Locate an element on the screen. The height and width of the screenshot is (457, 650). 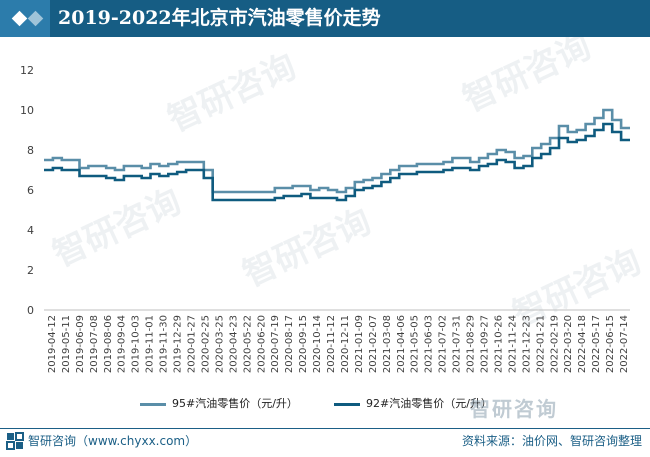
x-tick-label: 2022-06-15 is located at coordinates (610, 344).